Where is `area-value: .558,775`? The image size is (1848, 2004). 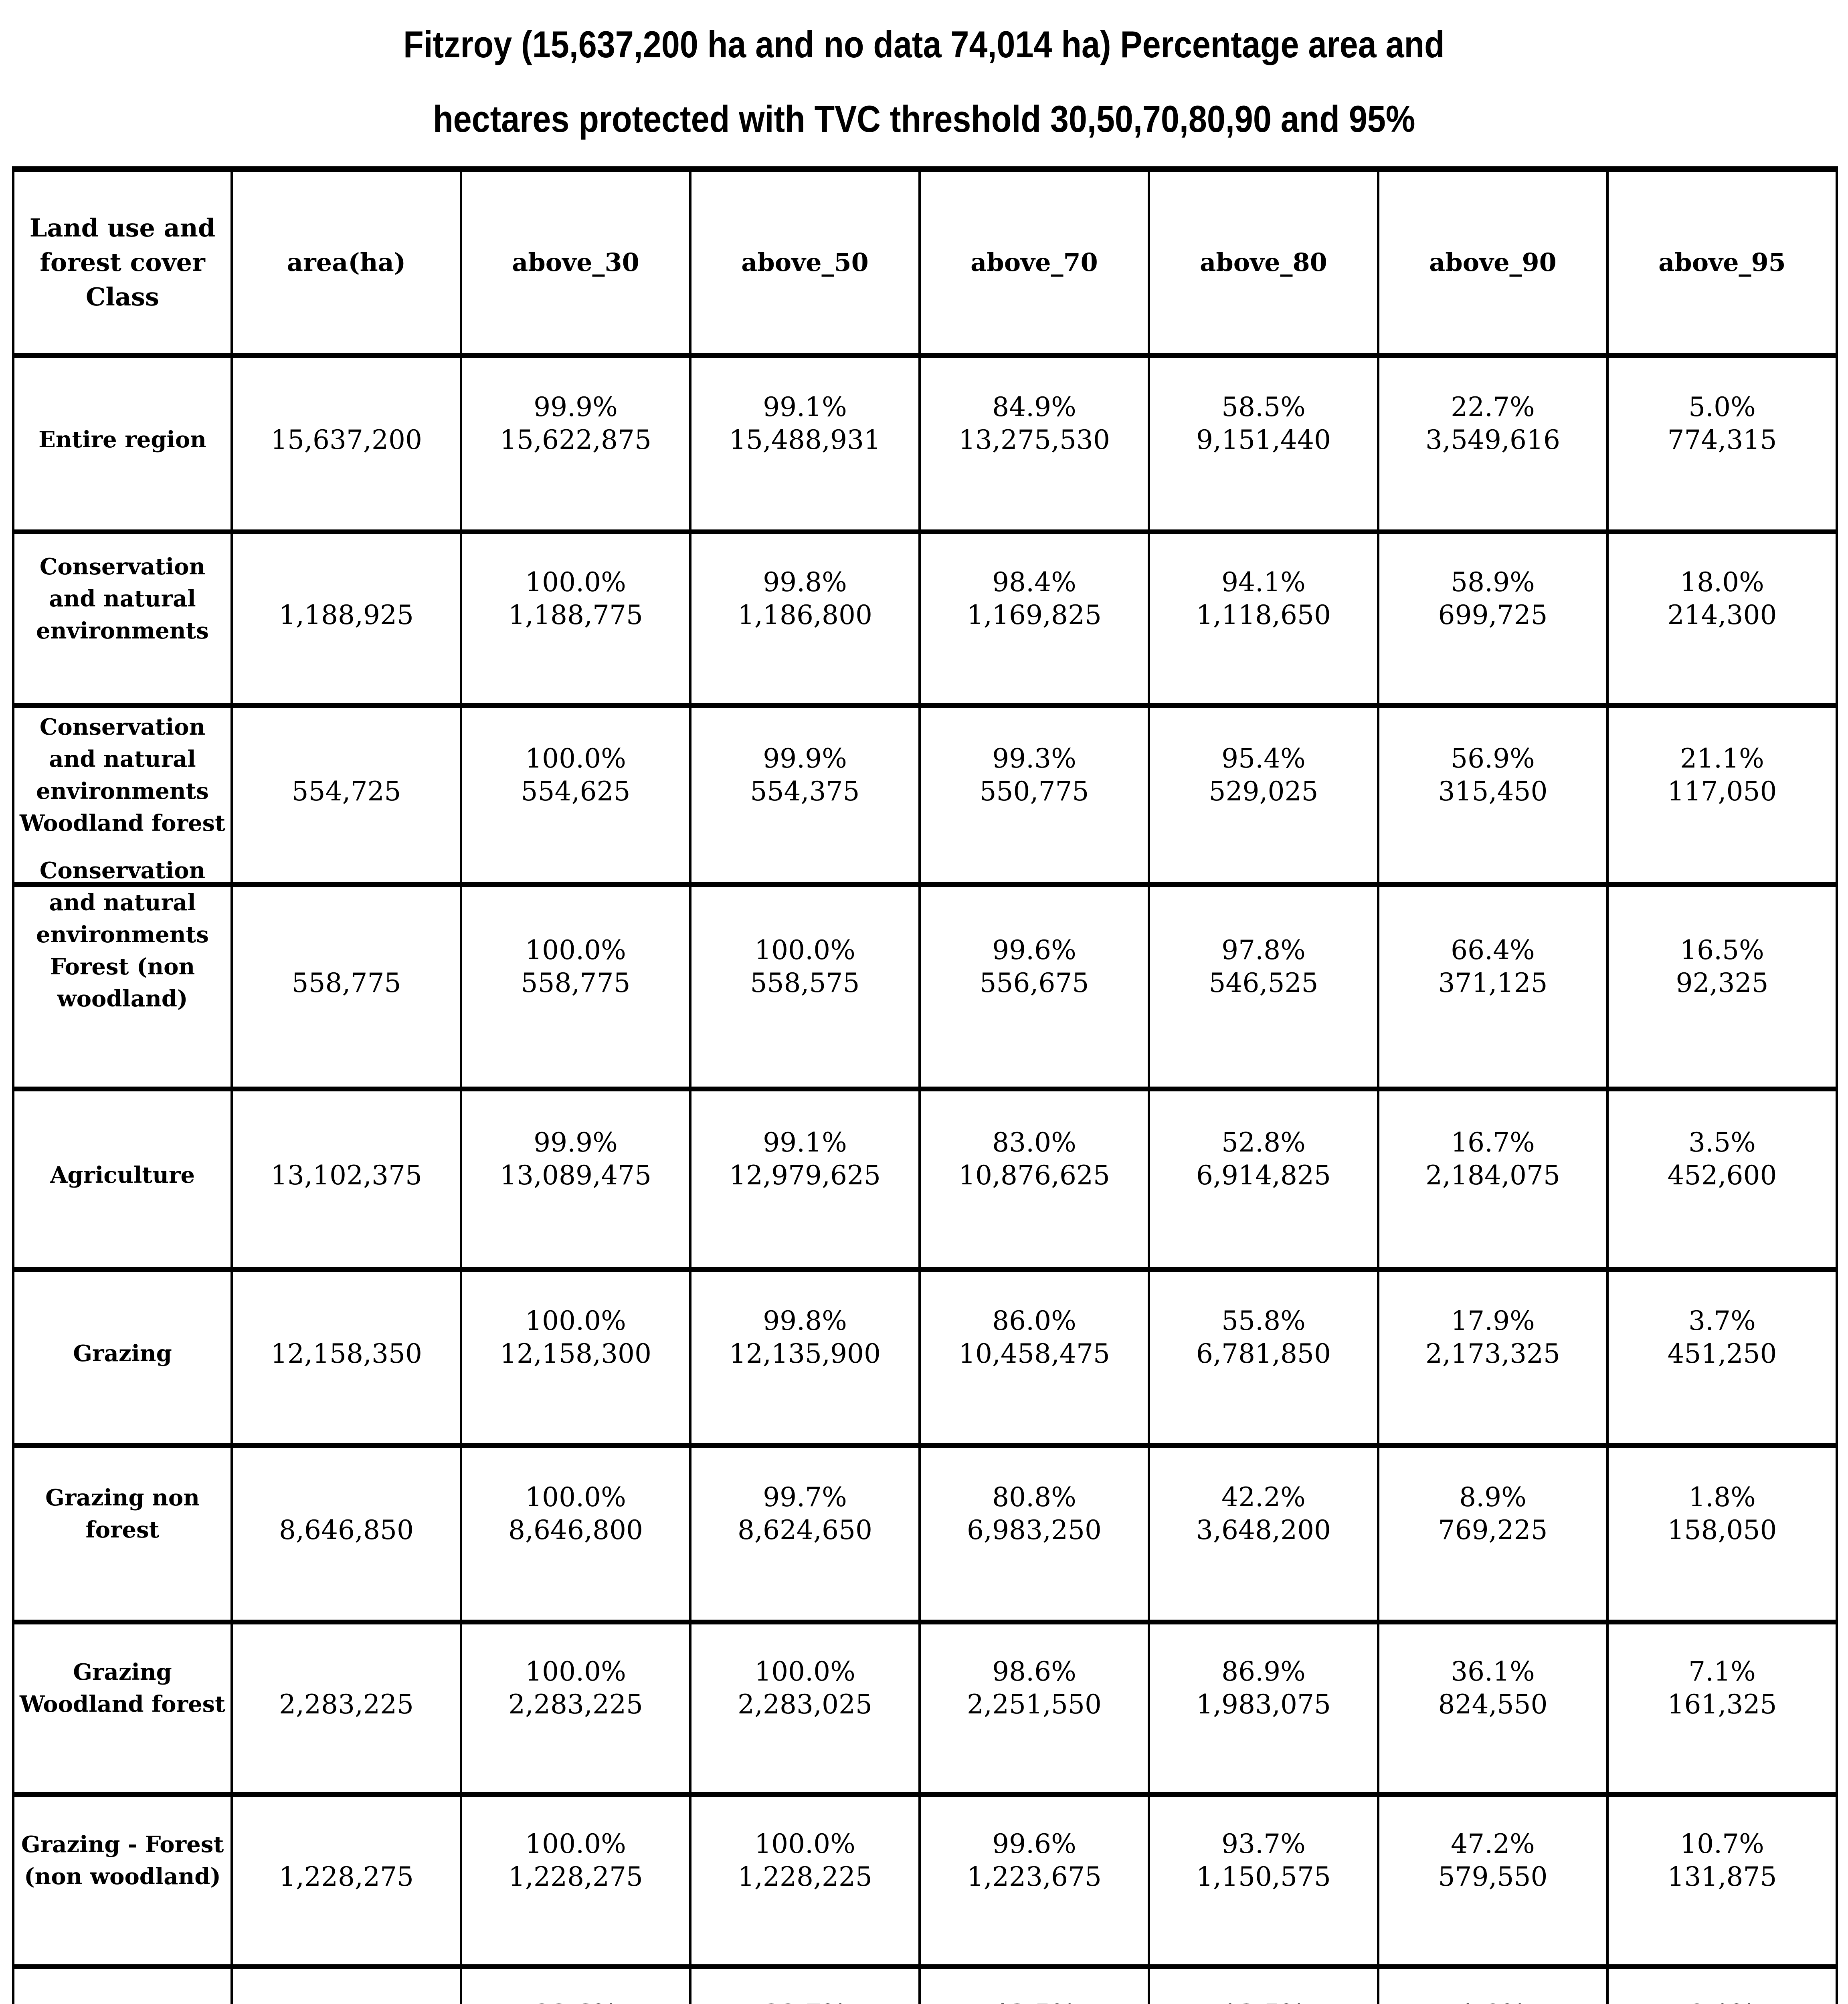
area-value: .558,775 is located at coordinates (346, 983).